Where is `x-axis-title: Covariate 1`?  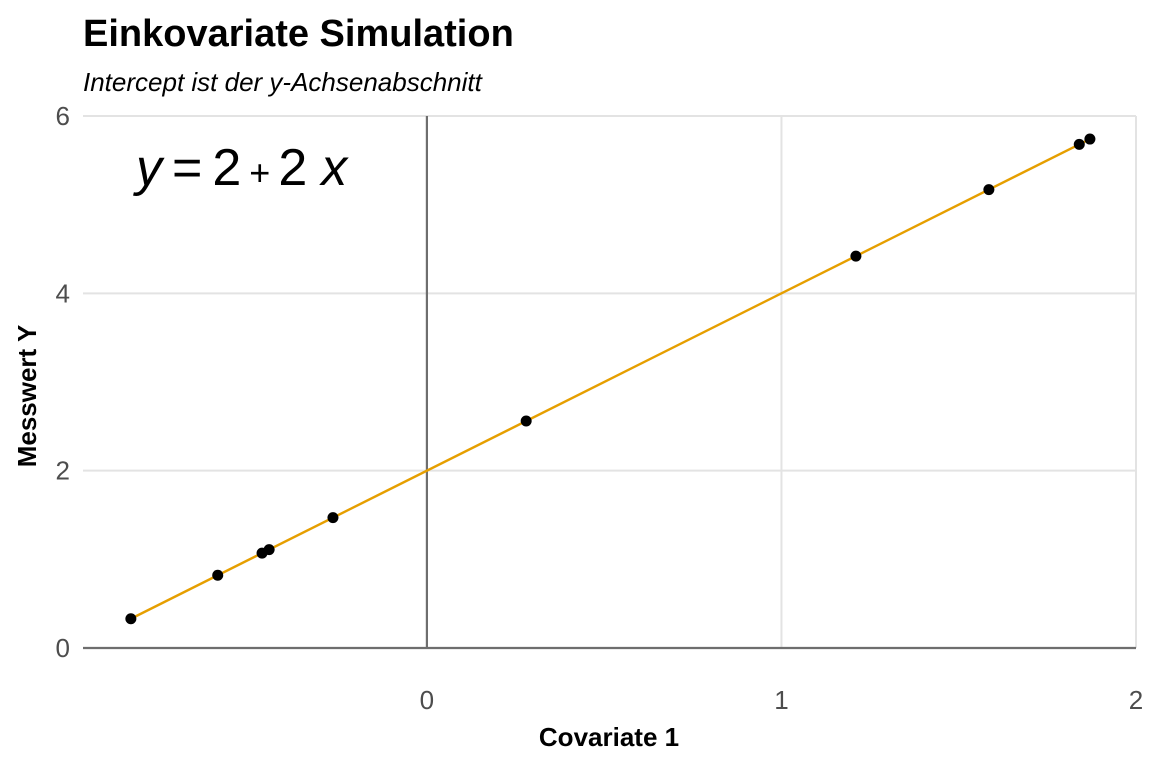 x-axis-title: Covariate 1 is located at coordinates (609, 737).